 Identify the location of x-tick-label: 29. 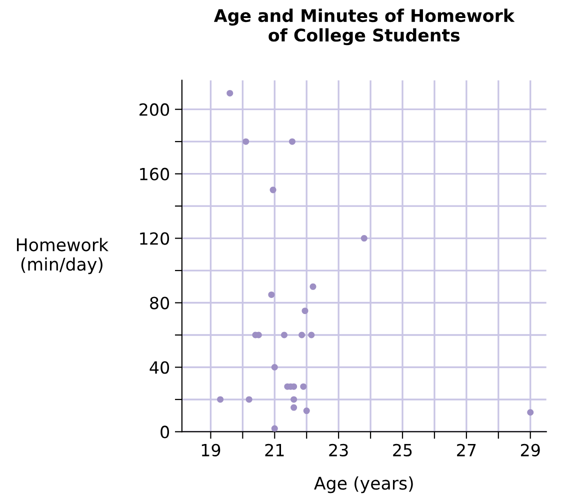
(530, 450).